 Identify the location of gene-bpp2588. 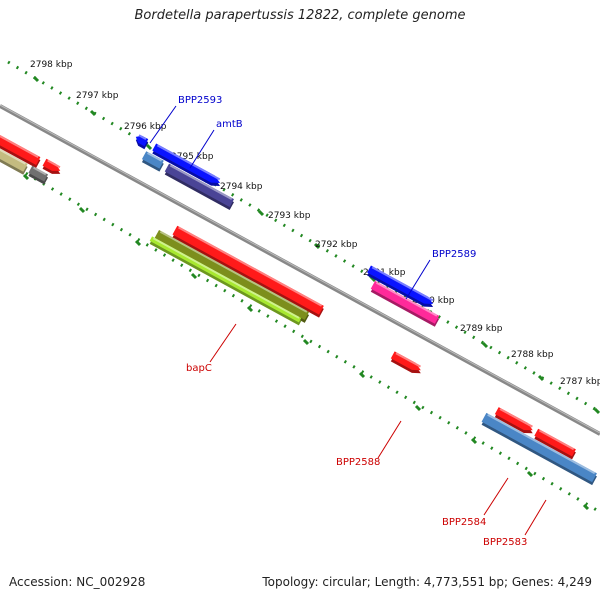
(405, 362).